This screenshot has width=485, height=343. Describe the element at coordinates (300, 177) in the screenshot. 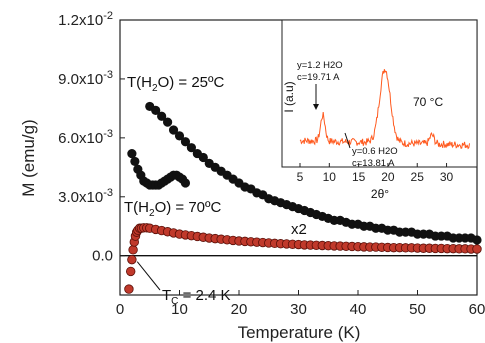

I see `inset-x-tick-label: 5` at that location.